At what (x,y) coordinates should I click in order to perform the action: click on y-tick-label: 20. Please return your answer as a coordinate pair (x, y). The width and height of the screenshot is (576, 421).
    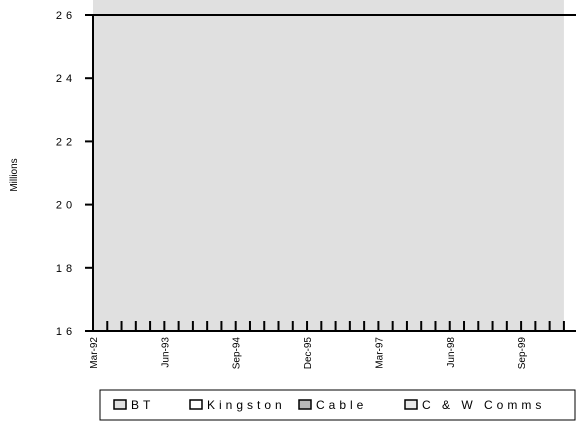
    Looking at the image, I should click on (66, 206).